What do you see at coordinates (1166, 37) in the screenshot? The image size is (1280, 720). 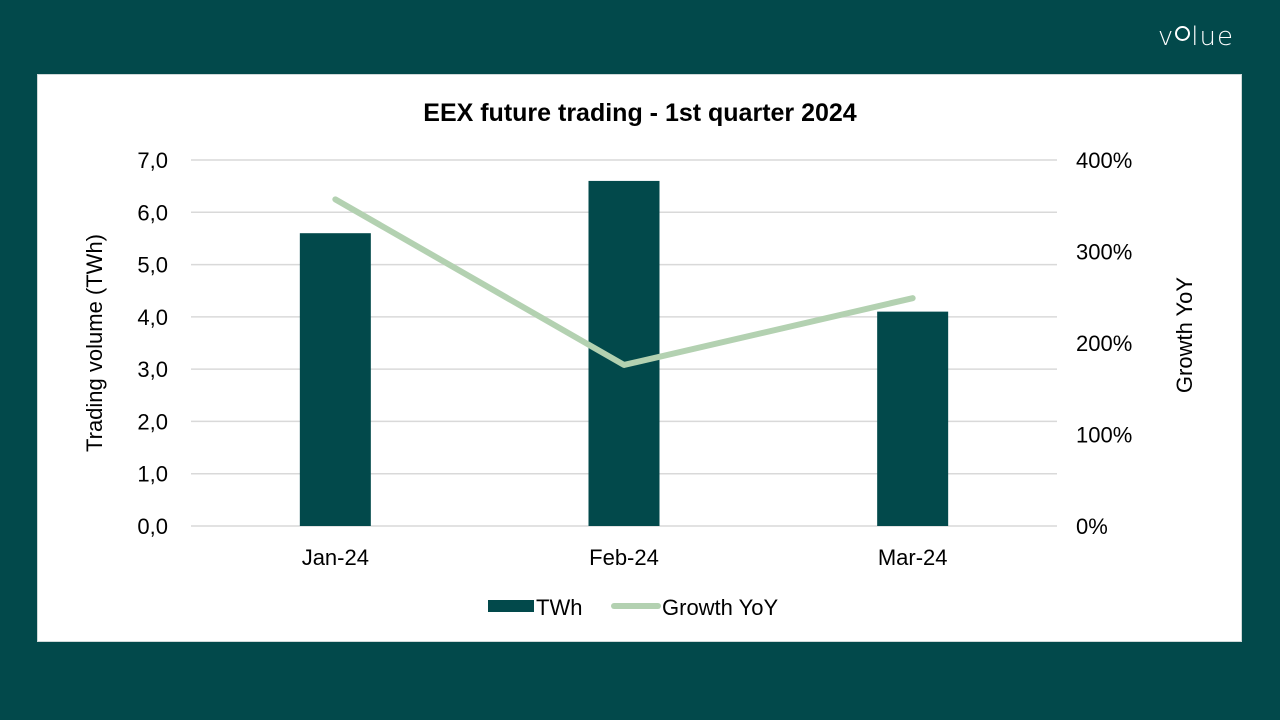 I see `logo-text-v: v` at bounding box center [1166, 37].